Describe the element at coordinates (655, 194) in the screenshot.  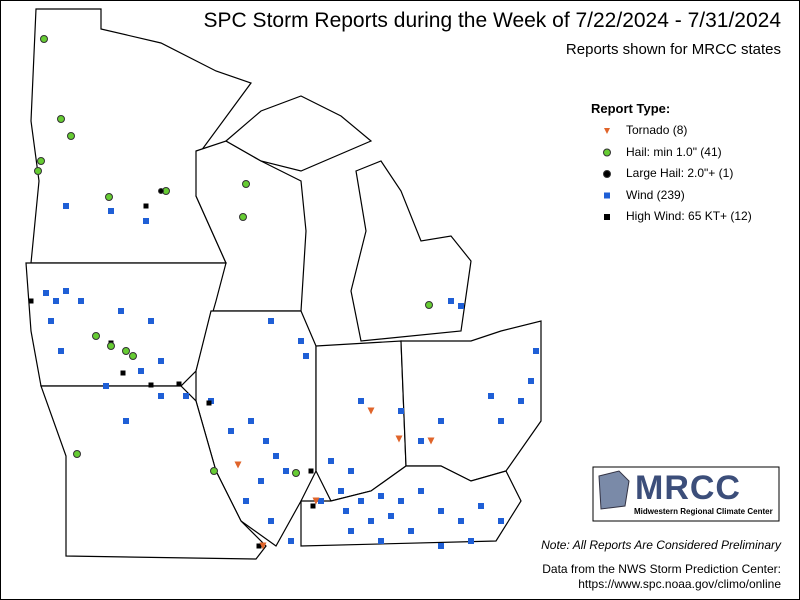
I see `legend-label: Wind (239)` at that location.